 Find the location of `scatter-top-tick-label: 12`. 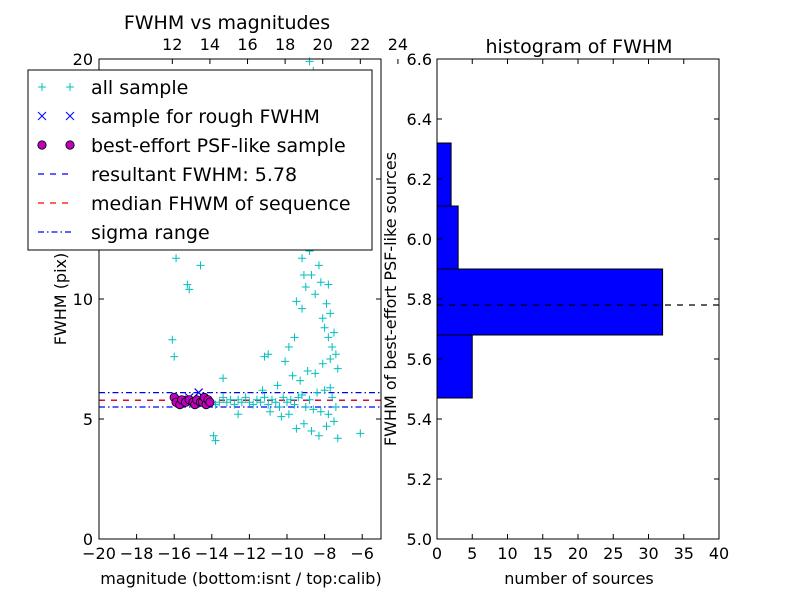

scatter-top-tick-label: 12 is located at coordinates (172, 44).